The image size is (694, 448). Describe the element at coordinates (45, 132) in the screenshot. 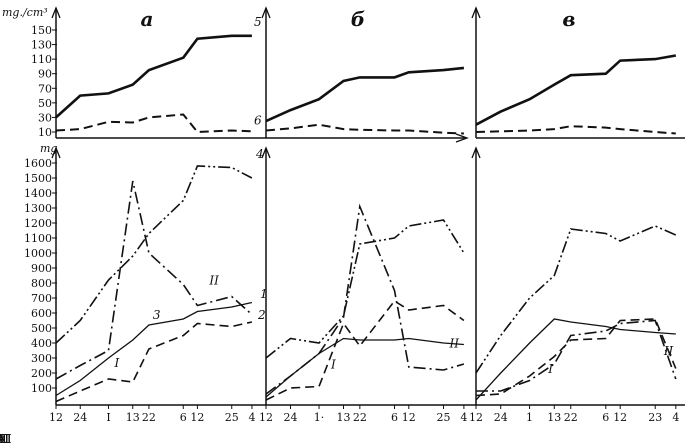

I see `top-y-tick-label: 10` at that location.